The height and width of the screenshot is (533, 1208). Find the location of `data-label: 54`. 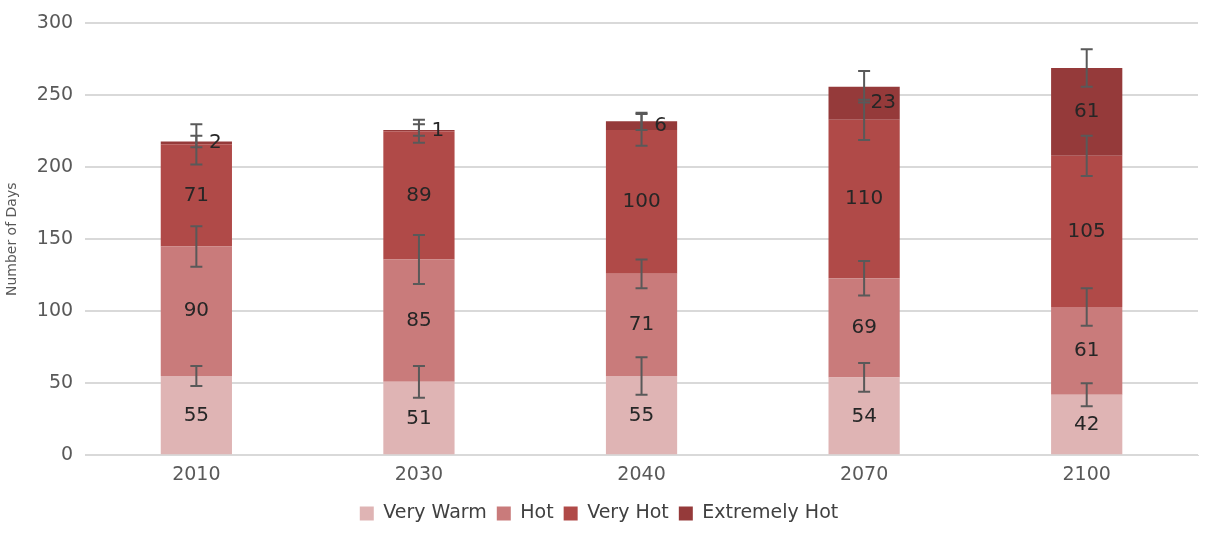

data-label: 54 is located at coordinates (864, 414).